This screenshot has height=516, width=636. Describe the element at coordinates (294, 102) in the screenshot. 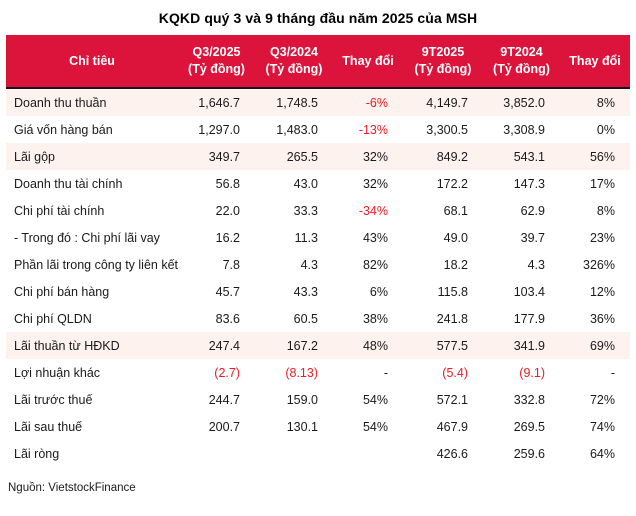

I see `cell-value: 1,748.5` at that location.